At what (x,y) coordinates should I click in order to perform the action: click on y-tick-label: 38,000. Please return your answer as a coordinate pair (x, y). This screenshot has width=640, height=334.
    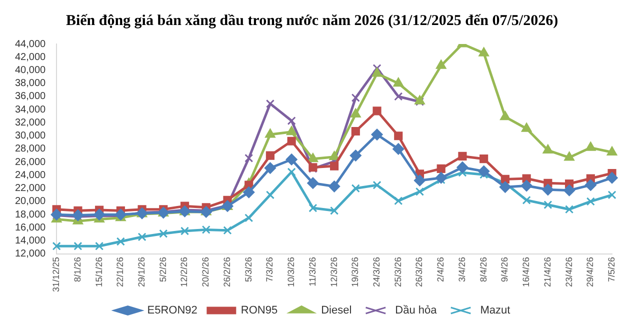
    Looking at the image, I should click on (30, 84).